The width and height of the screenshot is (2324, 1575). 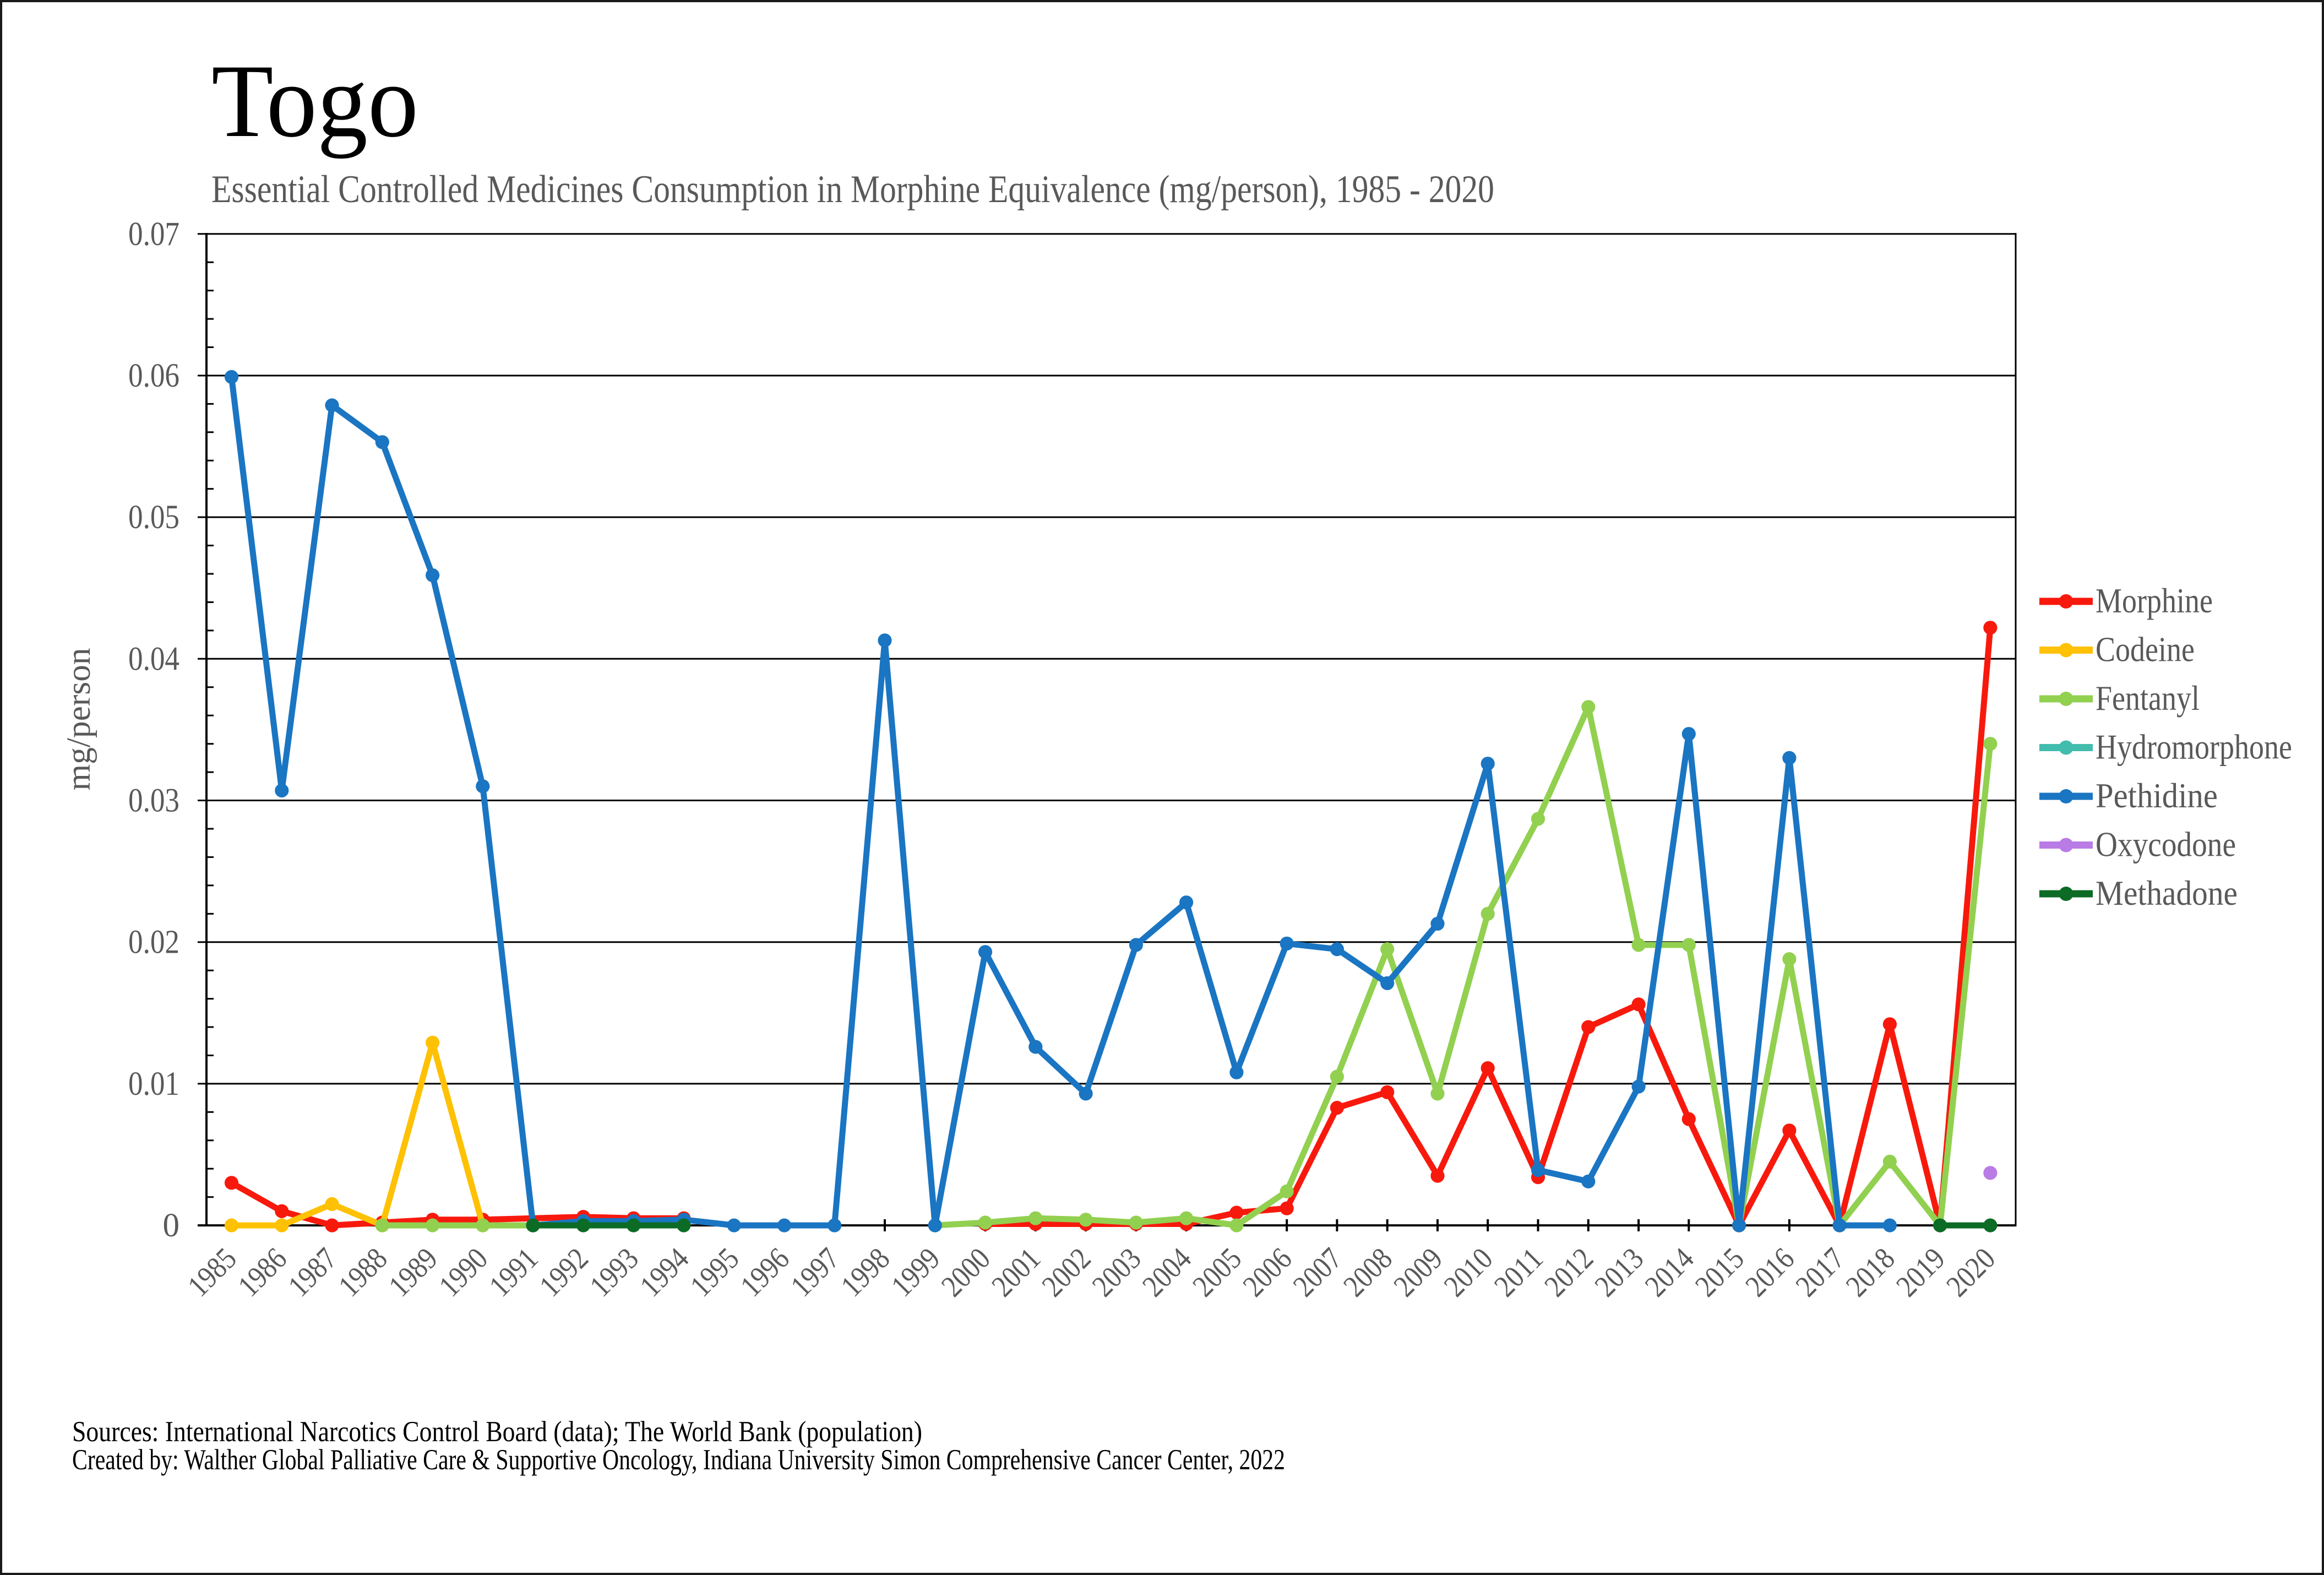 What do you see at coordinates (2148, 699) in the screenshot?
I see `svg-text: Fentanyl` at bounding box center [2148, 699].